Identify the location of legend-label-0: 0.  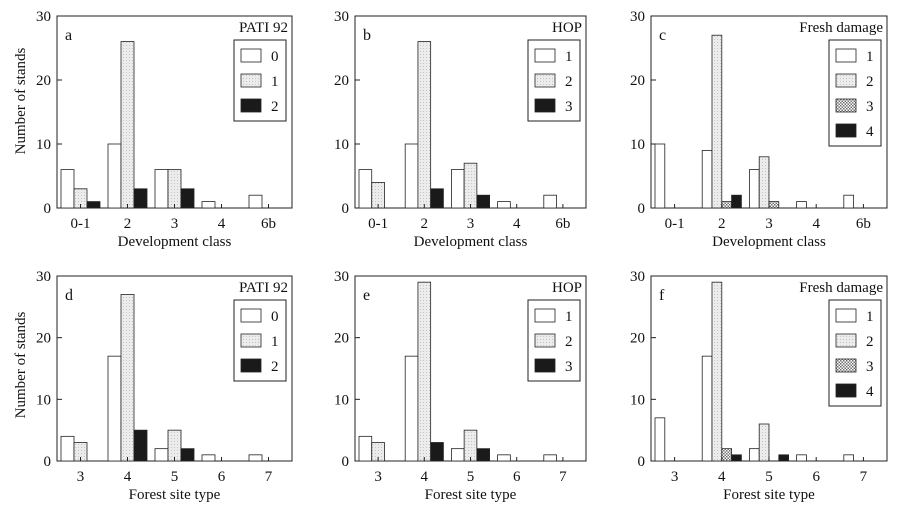
(275, 317).